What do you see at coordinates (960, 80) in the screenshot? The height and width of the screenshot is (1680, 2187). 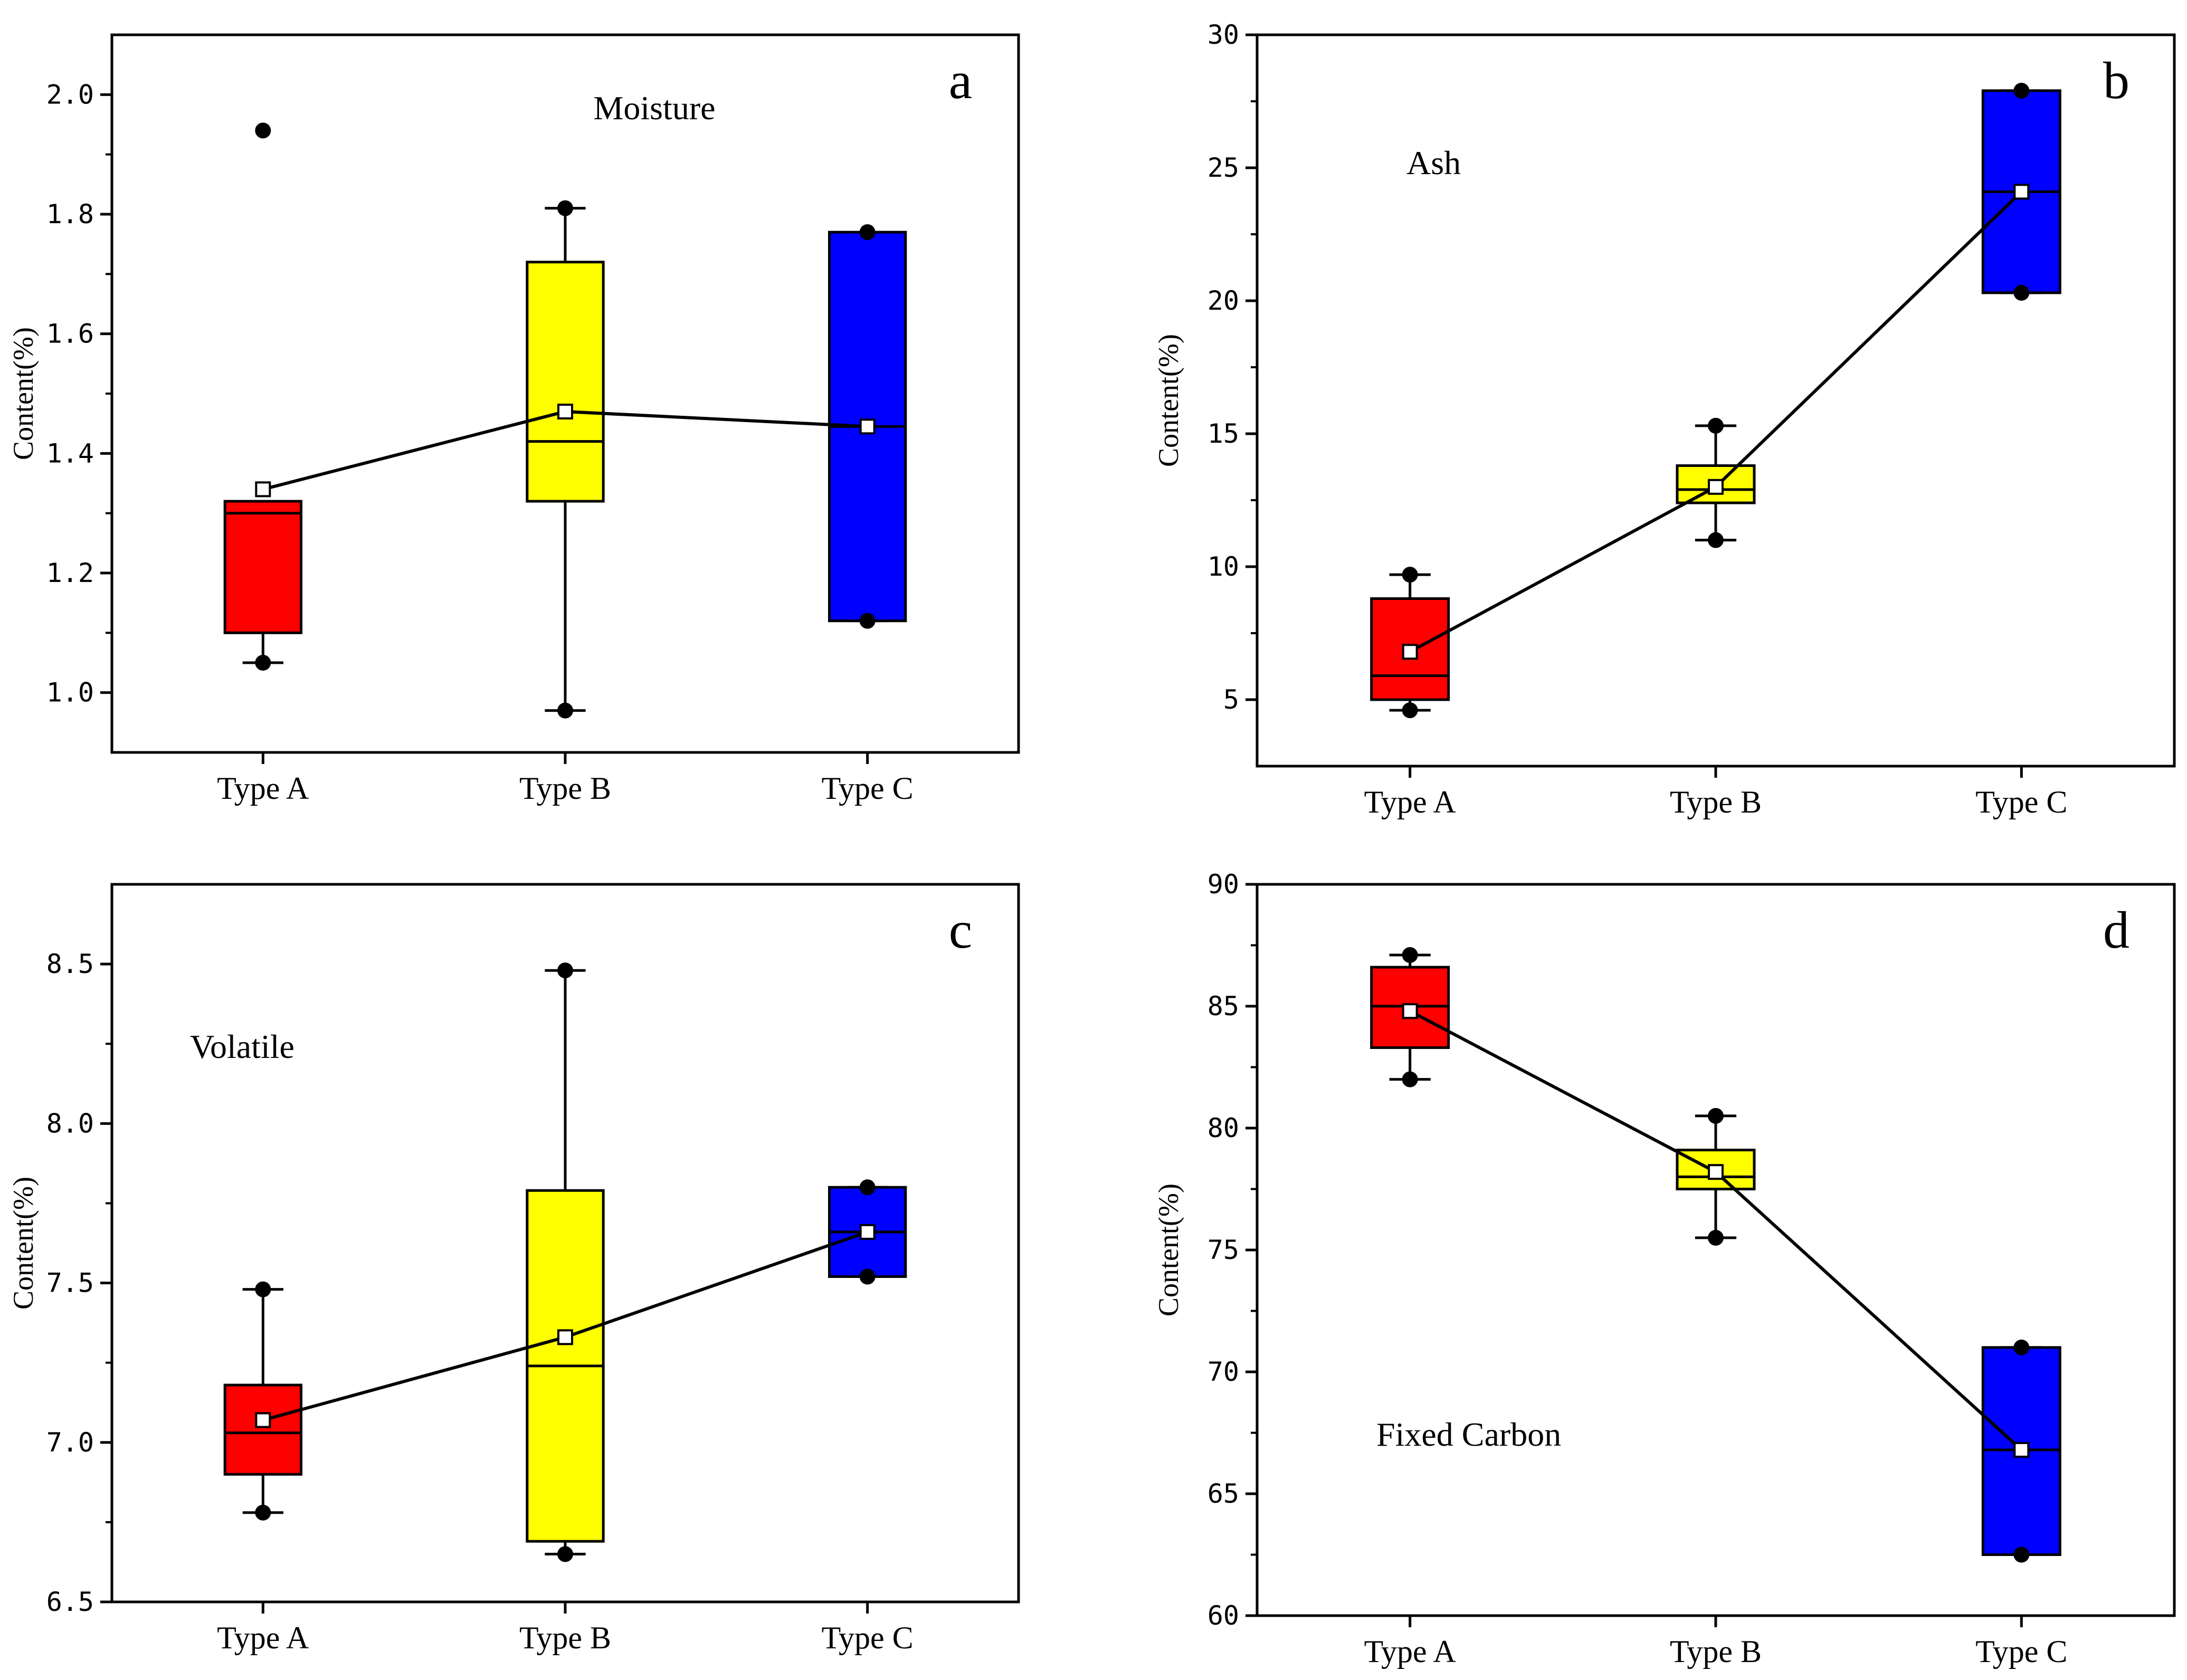 I see `panel-letter: a` at bounding box center [960, 80].